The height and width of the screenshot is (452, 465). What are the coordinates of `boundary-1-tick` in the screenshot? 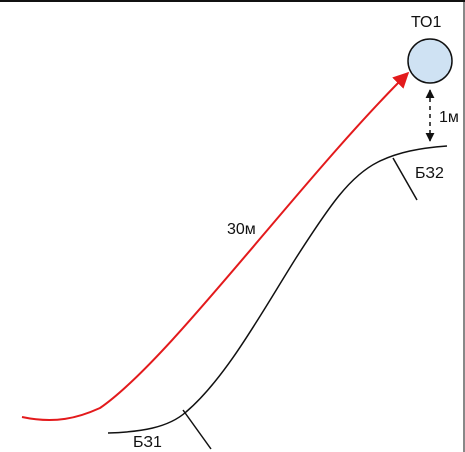 It's located at (197, 429).